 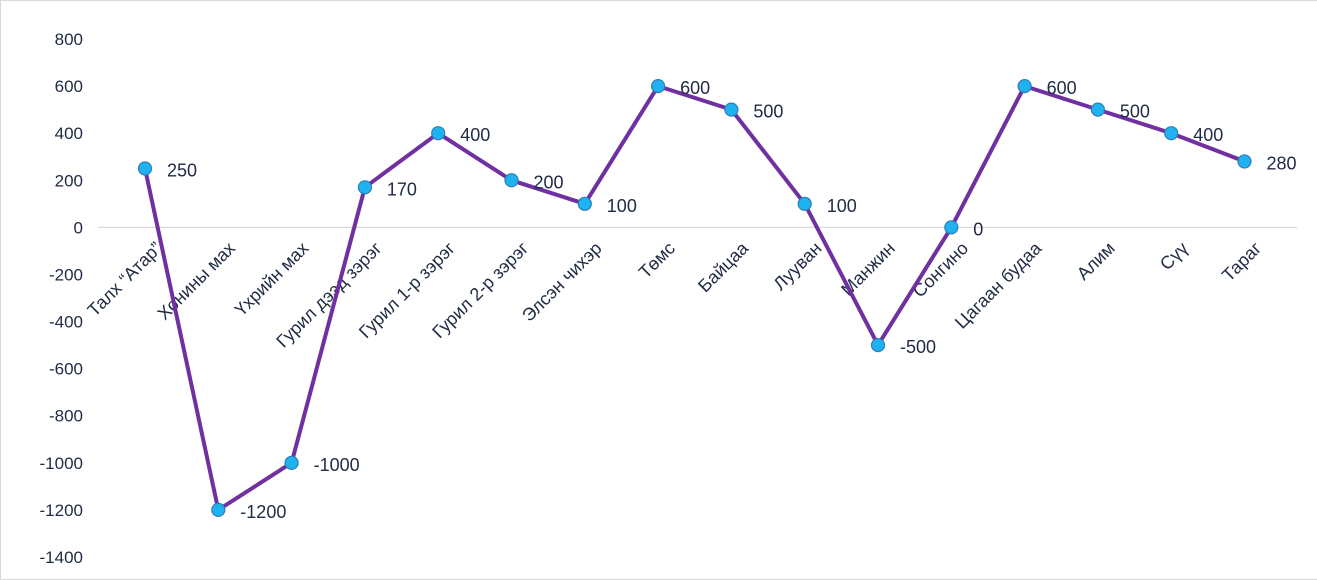 What do you see at coordinates (182, 171) in the screenshot?
I see `data-label: 250` at bounding box center [182, 171].